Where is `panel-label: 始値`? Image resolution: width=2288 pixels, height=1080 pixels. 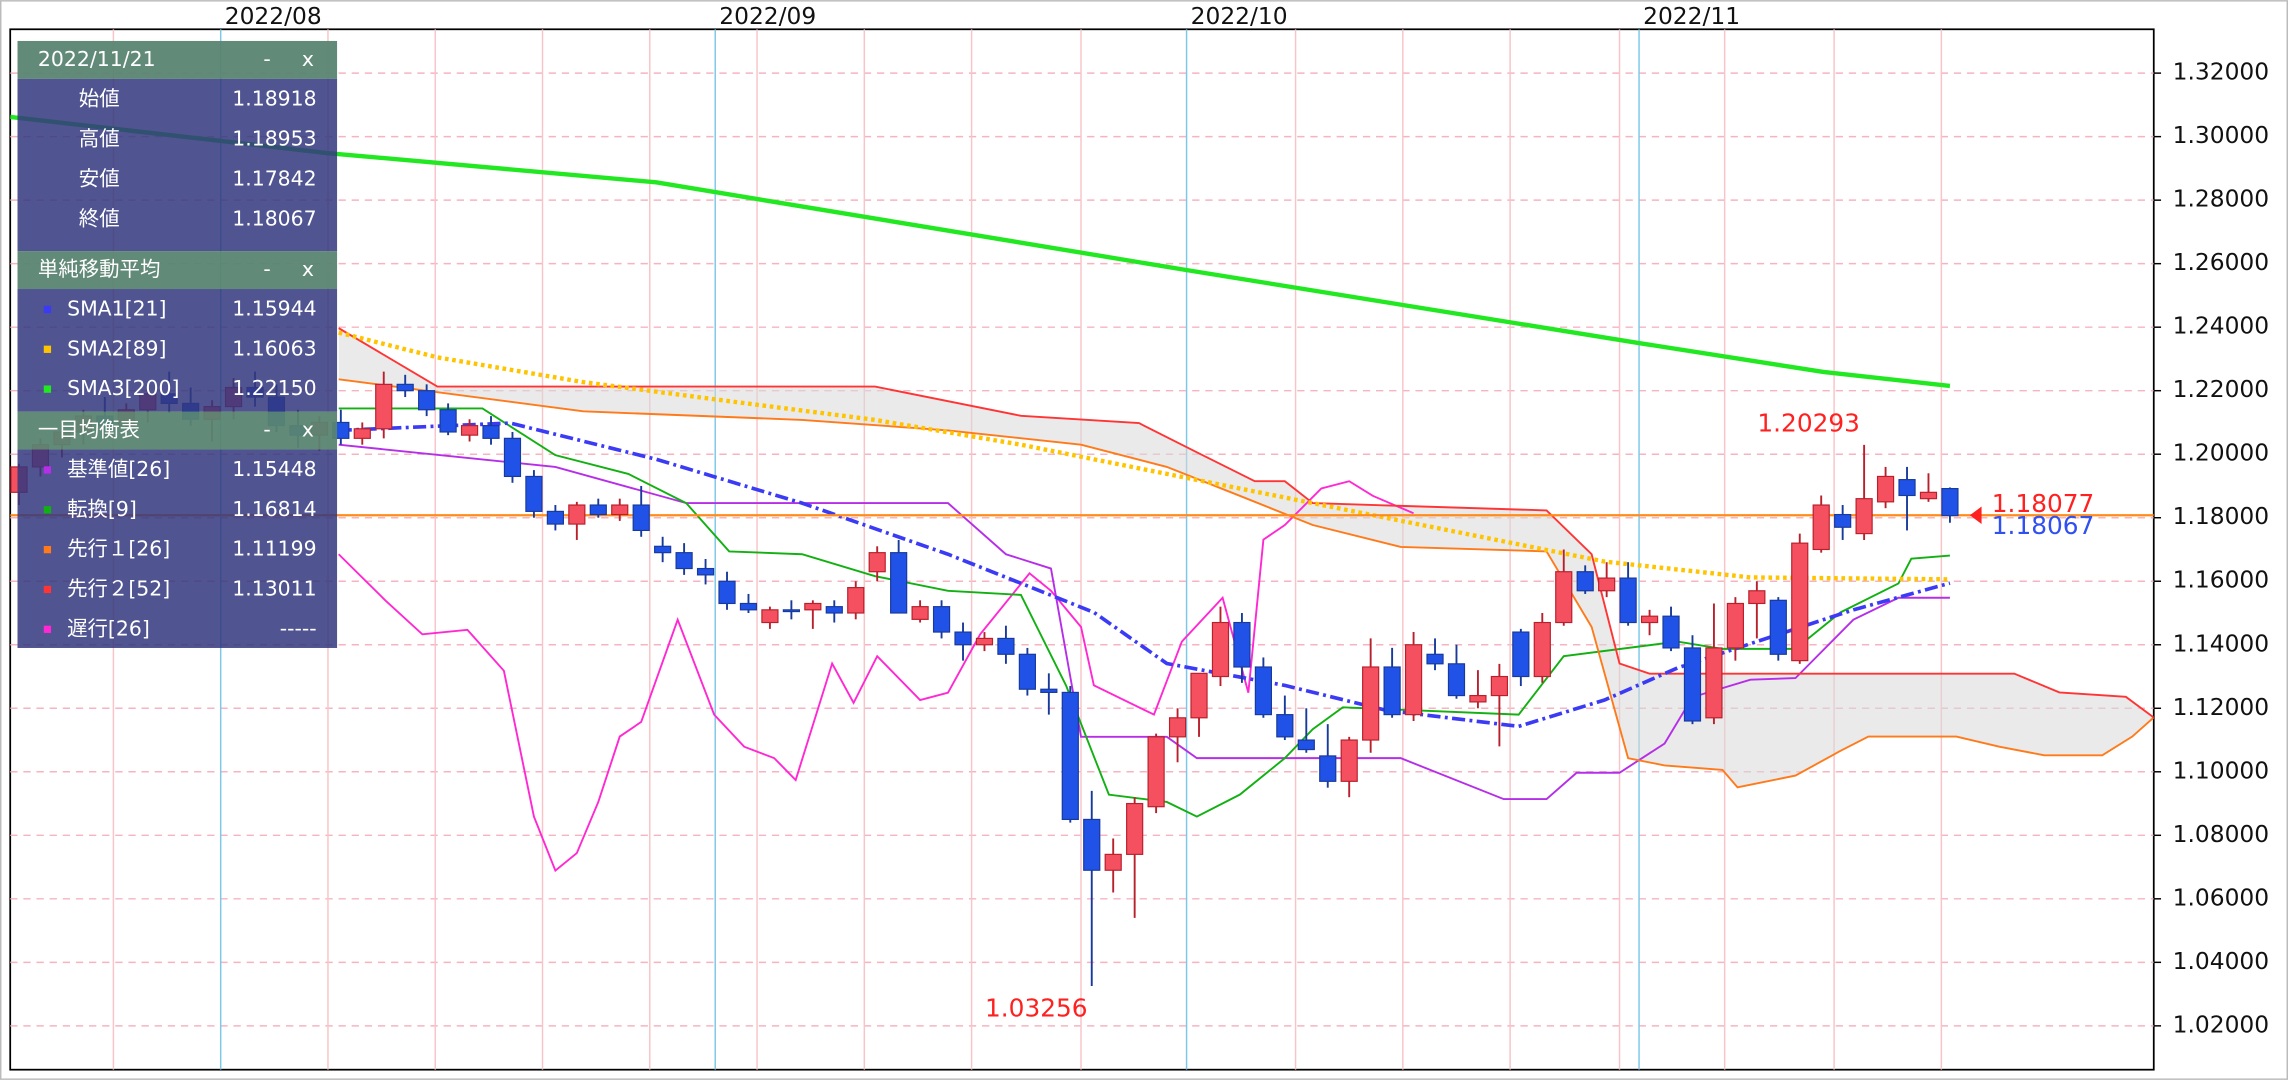
panel-label: 始値 is located at coordinates (99, 98).